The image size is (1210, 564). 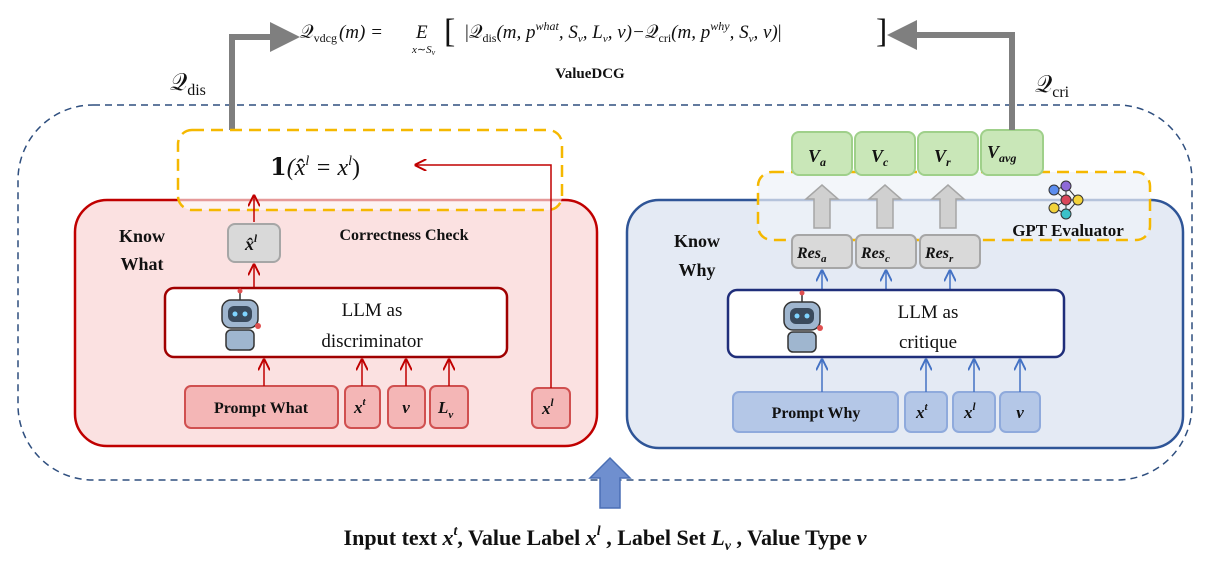 I want to click on response-c: Resc, so click(x=886, y=251).